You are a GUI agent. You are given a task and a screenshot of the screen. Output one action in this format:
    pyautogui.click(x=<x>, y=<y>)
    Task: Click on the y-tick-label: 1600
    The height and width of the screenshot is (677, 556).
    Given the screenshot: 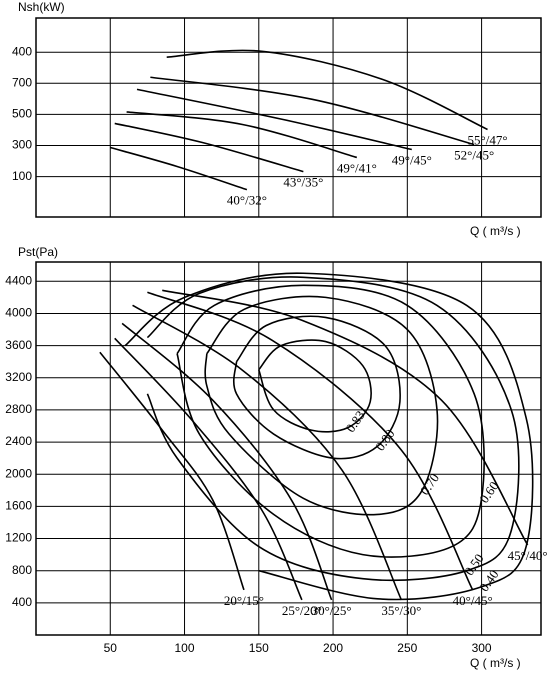 What is the action you would take?
    pyautogui.click(x=18, y=506)
    